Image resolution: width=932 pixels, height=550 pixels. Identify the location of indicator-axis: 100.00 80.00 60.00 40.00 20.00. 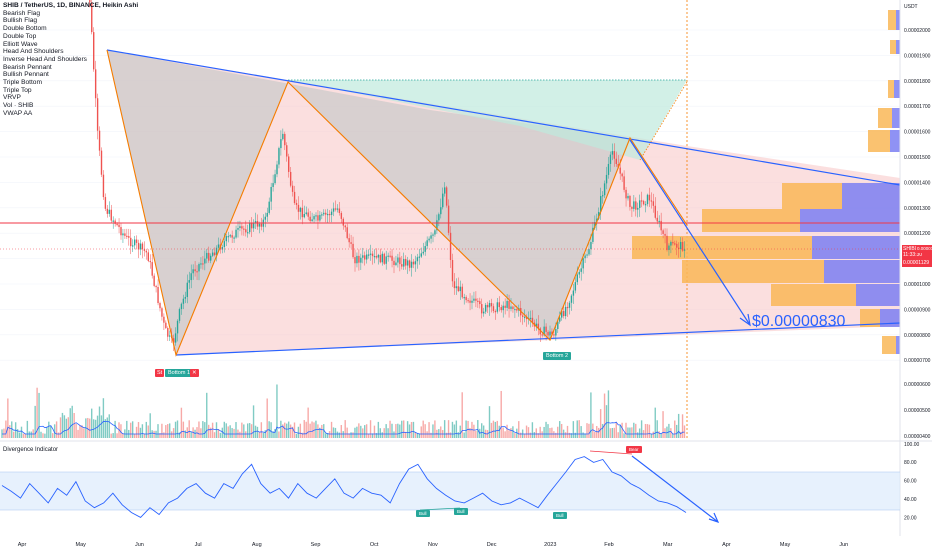
(912, 482).